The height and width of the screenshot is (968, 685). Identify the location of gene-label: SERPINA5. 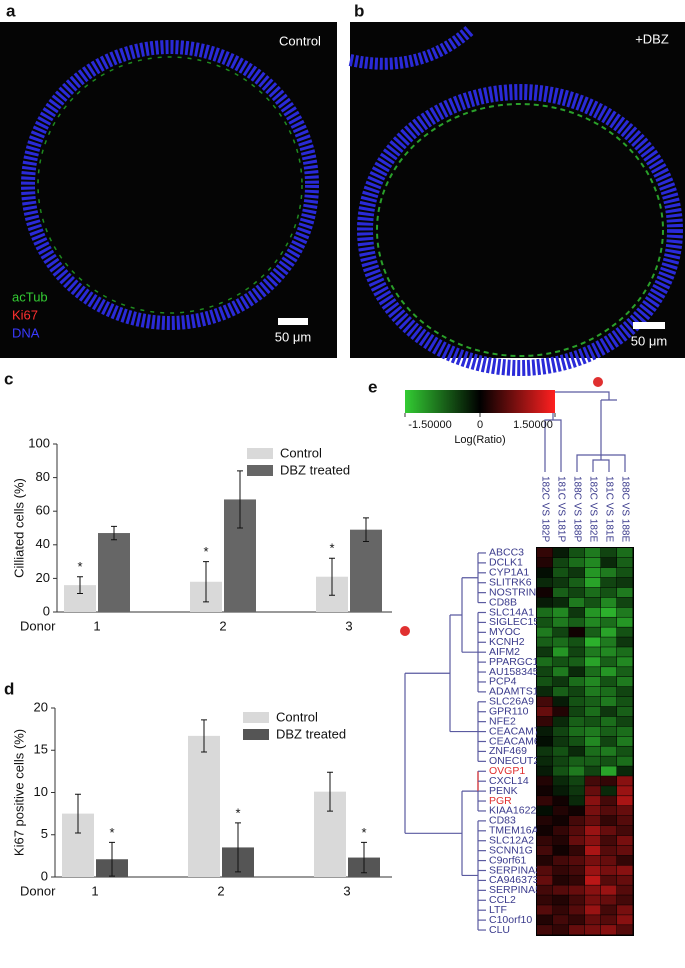
(515, 890).